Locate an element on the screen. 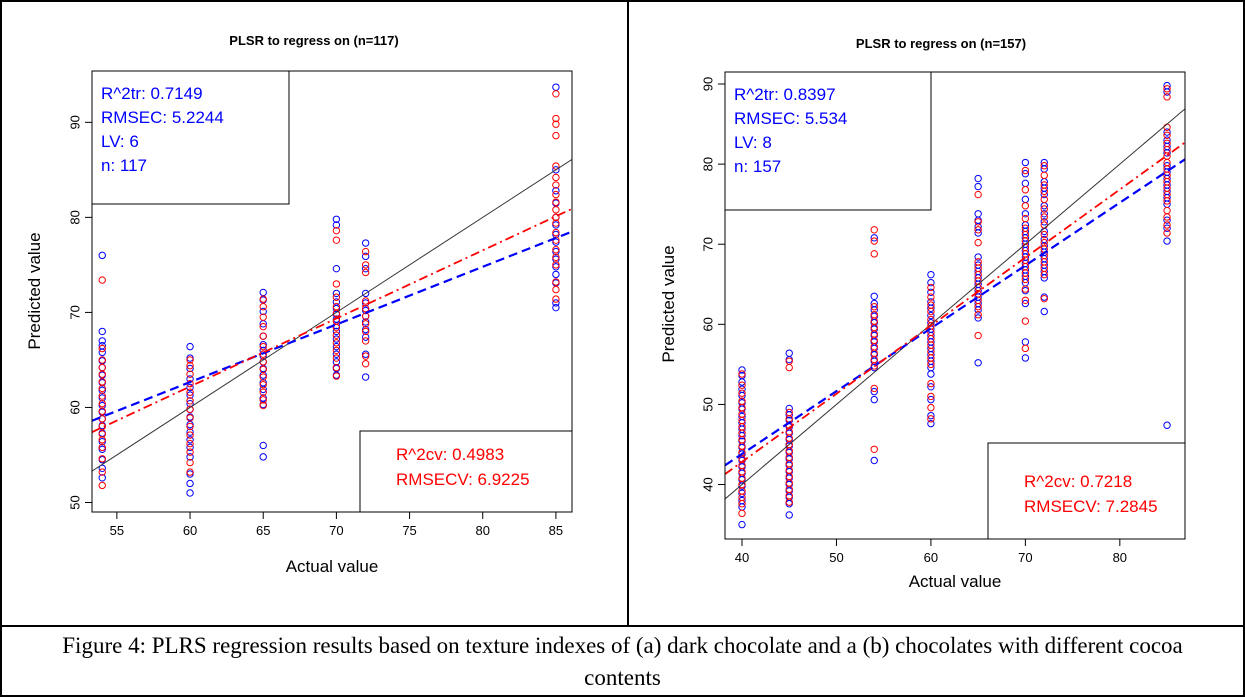 Image resolution: width=1245 pixels, height=697 pixels. training-stat-text: n: 117 is located at coordinates (124, 165).